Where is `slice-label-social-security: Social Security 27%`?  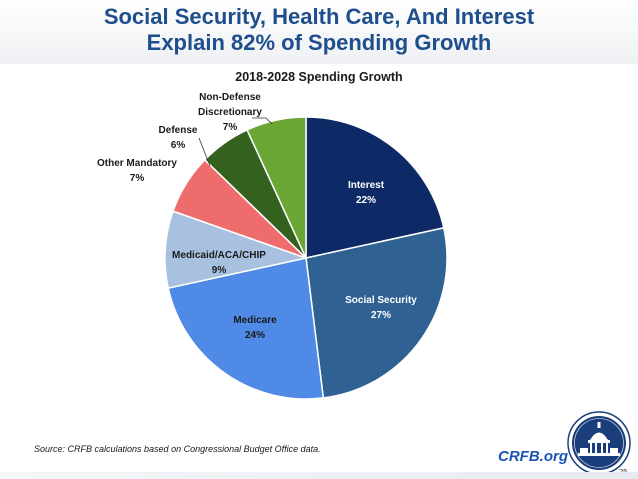 slice-label-social-security: Social Security 27% is located at coordinates (381, 308).